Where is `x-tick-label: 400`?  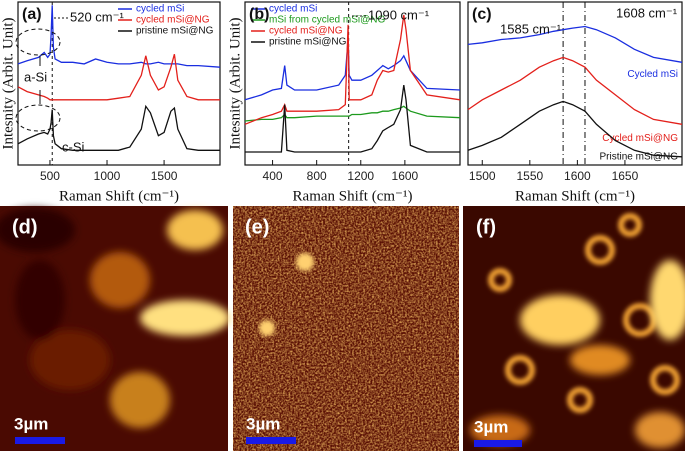 x-tick-label: 400 is located at coordinates (273, 176).